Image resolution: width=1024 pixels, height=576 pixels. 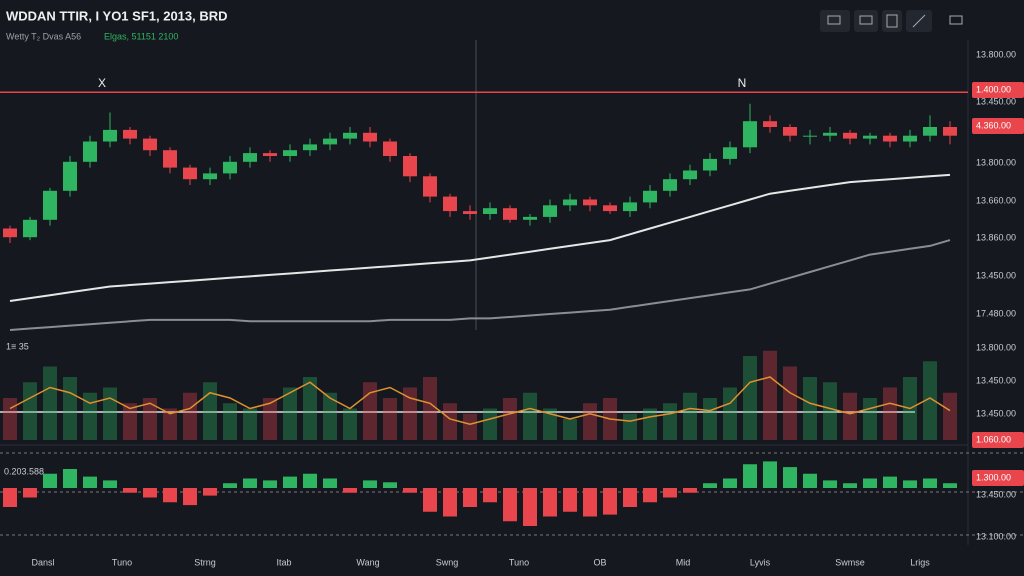 What do you see at coordinates (683, 562) in the screenshot?
I see `x-label: Mid` at bounding box center [683, 562].